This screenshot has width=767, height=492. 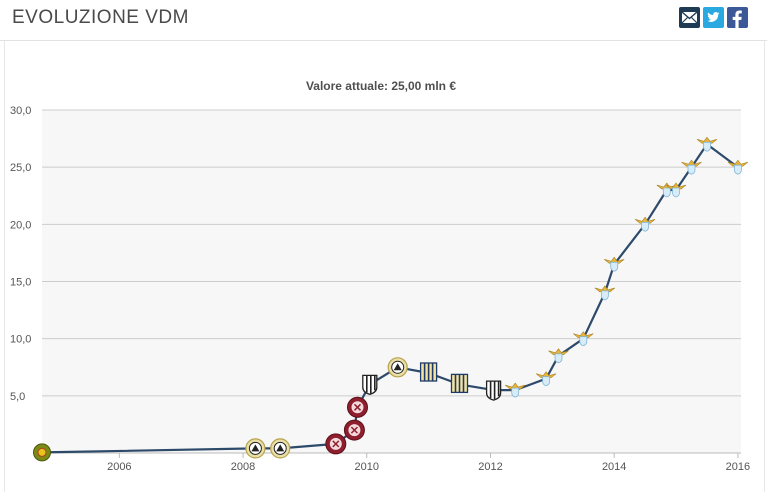 I want to click on section-title: EVOLUZIONE VDM, so click(x=100, y=17).